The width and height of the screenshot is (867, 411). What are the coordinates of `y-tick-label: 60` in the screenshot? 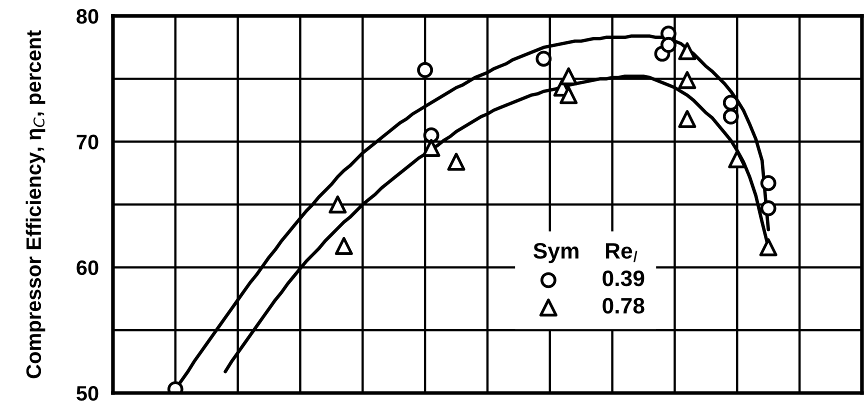 It's located at (87, 268).